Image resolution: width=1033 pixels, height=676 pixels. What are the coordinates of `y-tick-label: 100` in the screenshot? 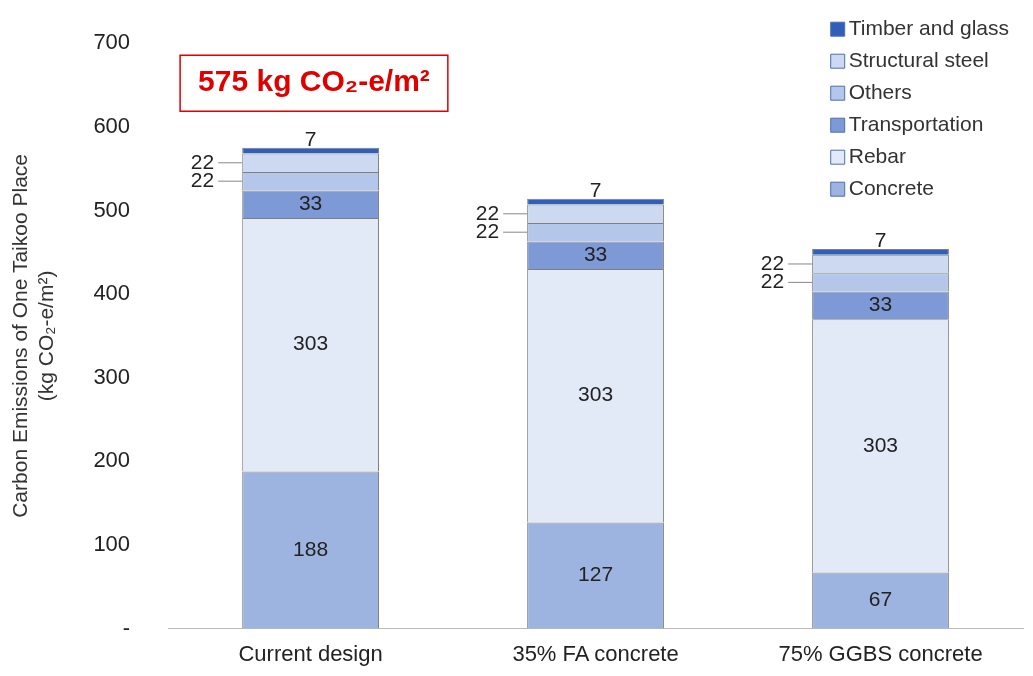 It's located at (112, 544).